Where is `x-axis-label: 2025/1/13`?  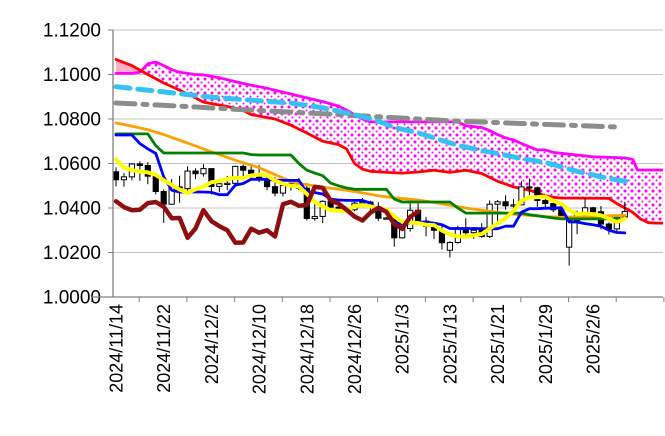 x-axis-label: 2025/1/13 is located at coordinates (450, 344).